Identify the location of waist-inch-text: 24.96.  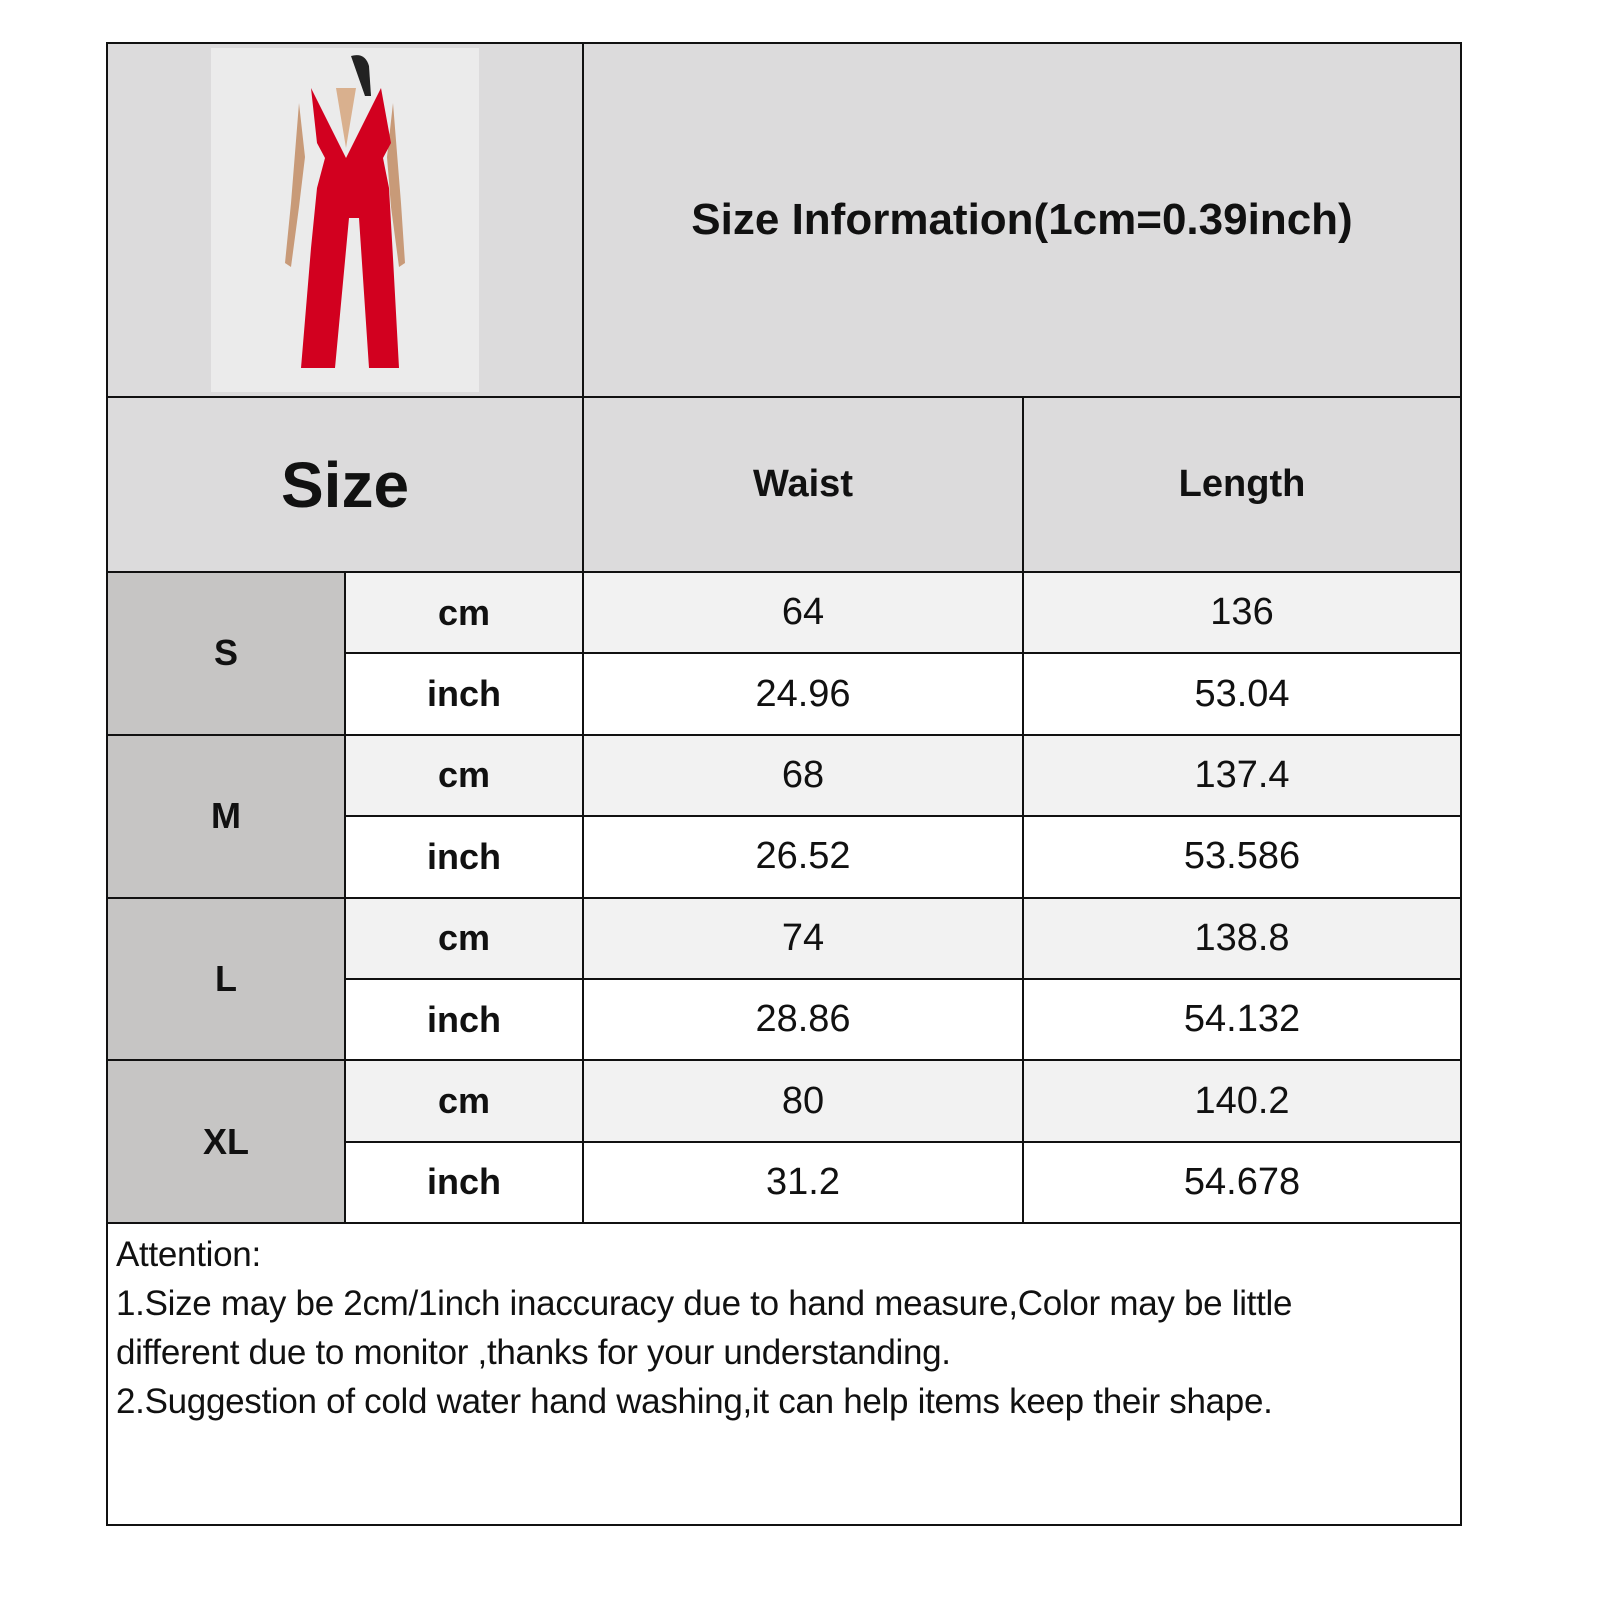
(803, 693).